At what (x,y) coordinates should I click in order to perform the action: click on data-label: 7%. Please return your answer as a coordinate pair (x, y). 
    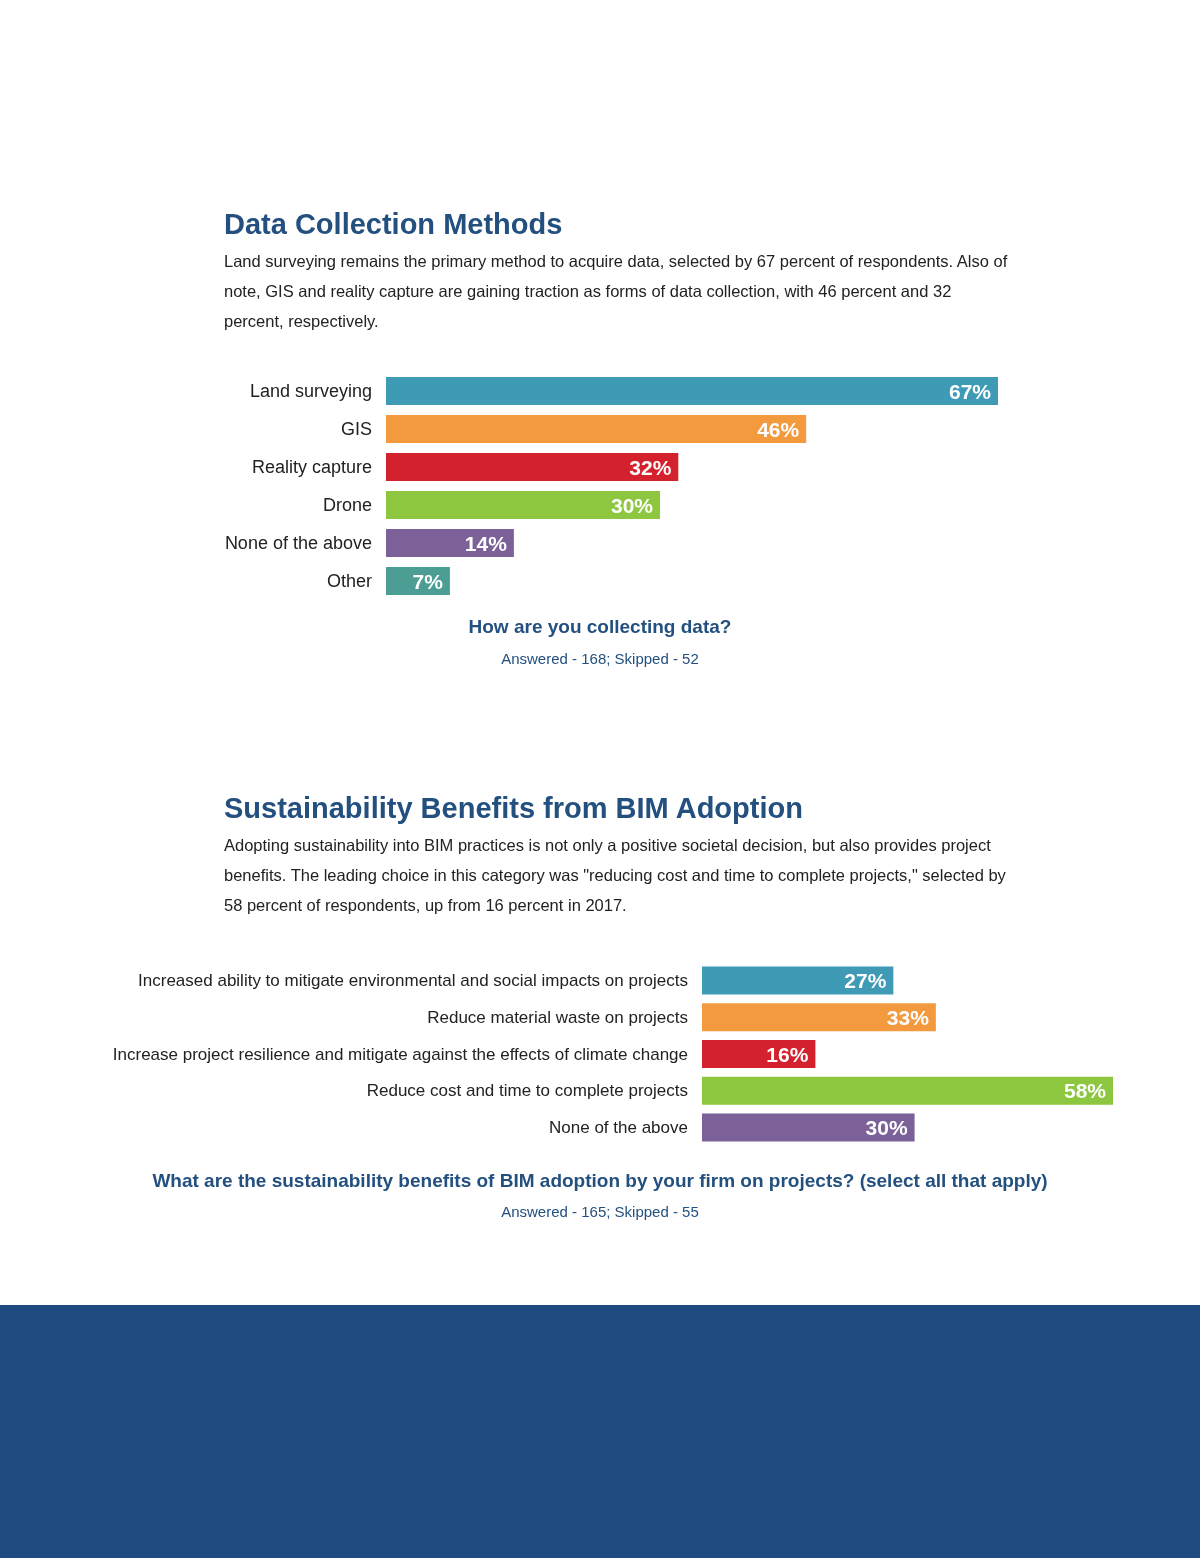
    Looking at the image, I should click on (428, 581).